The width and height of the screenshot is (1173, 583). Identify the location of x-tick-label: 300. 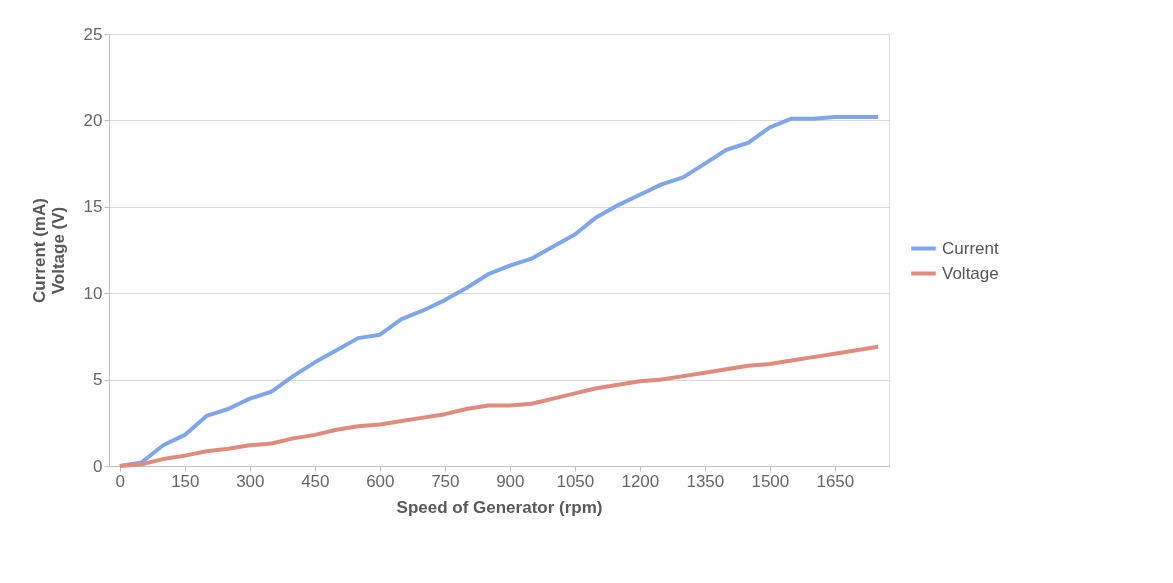
(250, 481).